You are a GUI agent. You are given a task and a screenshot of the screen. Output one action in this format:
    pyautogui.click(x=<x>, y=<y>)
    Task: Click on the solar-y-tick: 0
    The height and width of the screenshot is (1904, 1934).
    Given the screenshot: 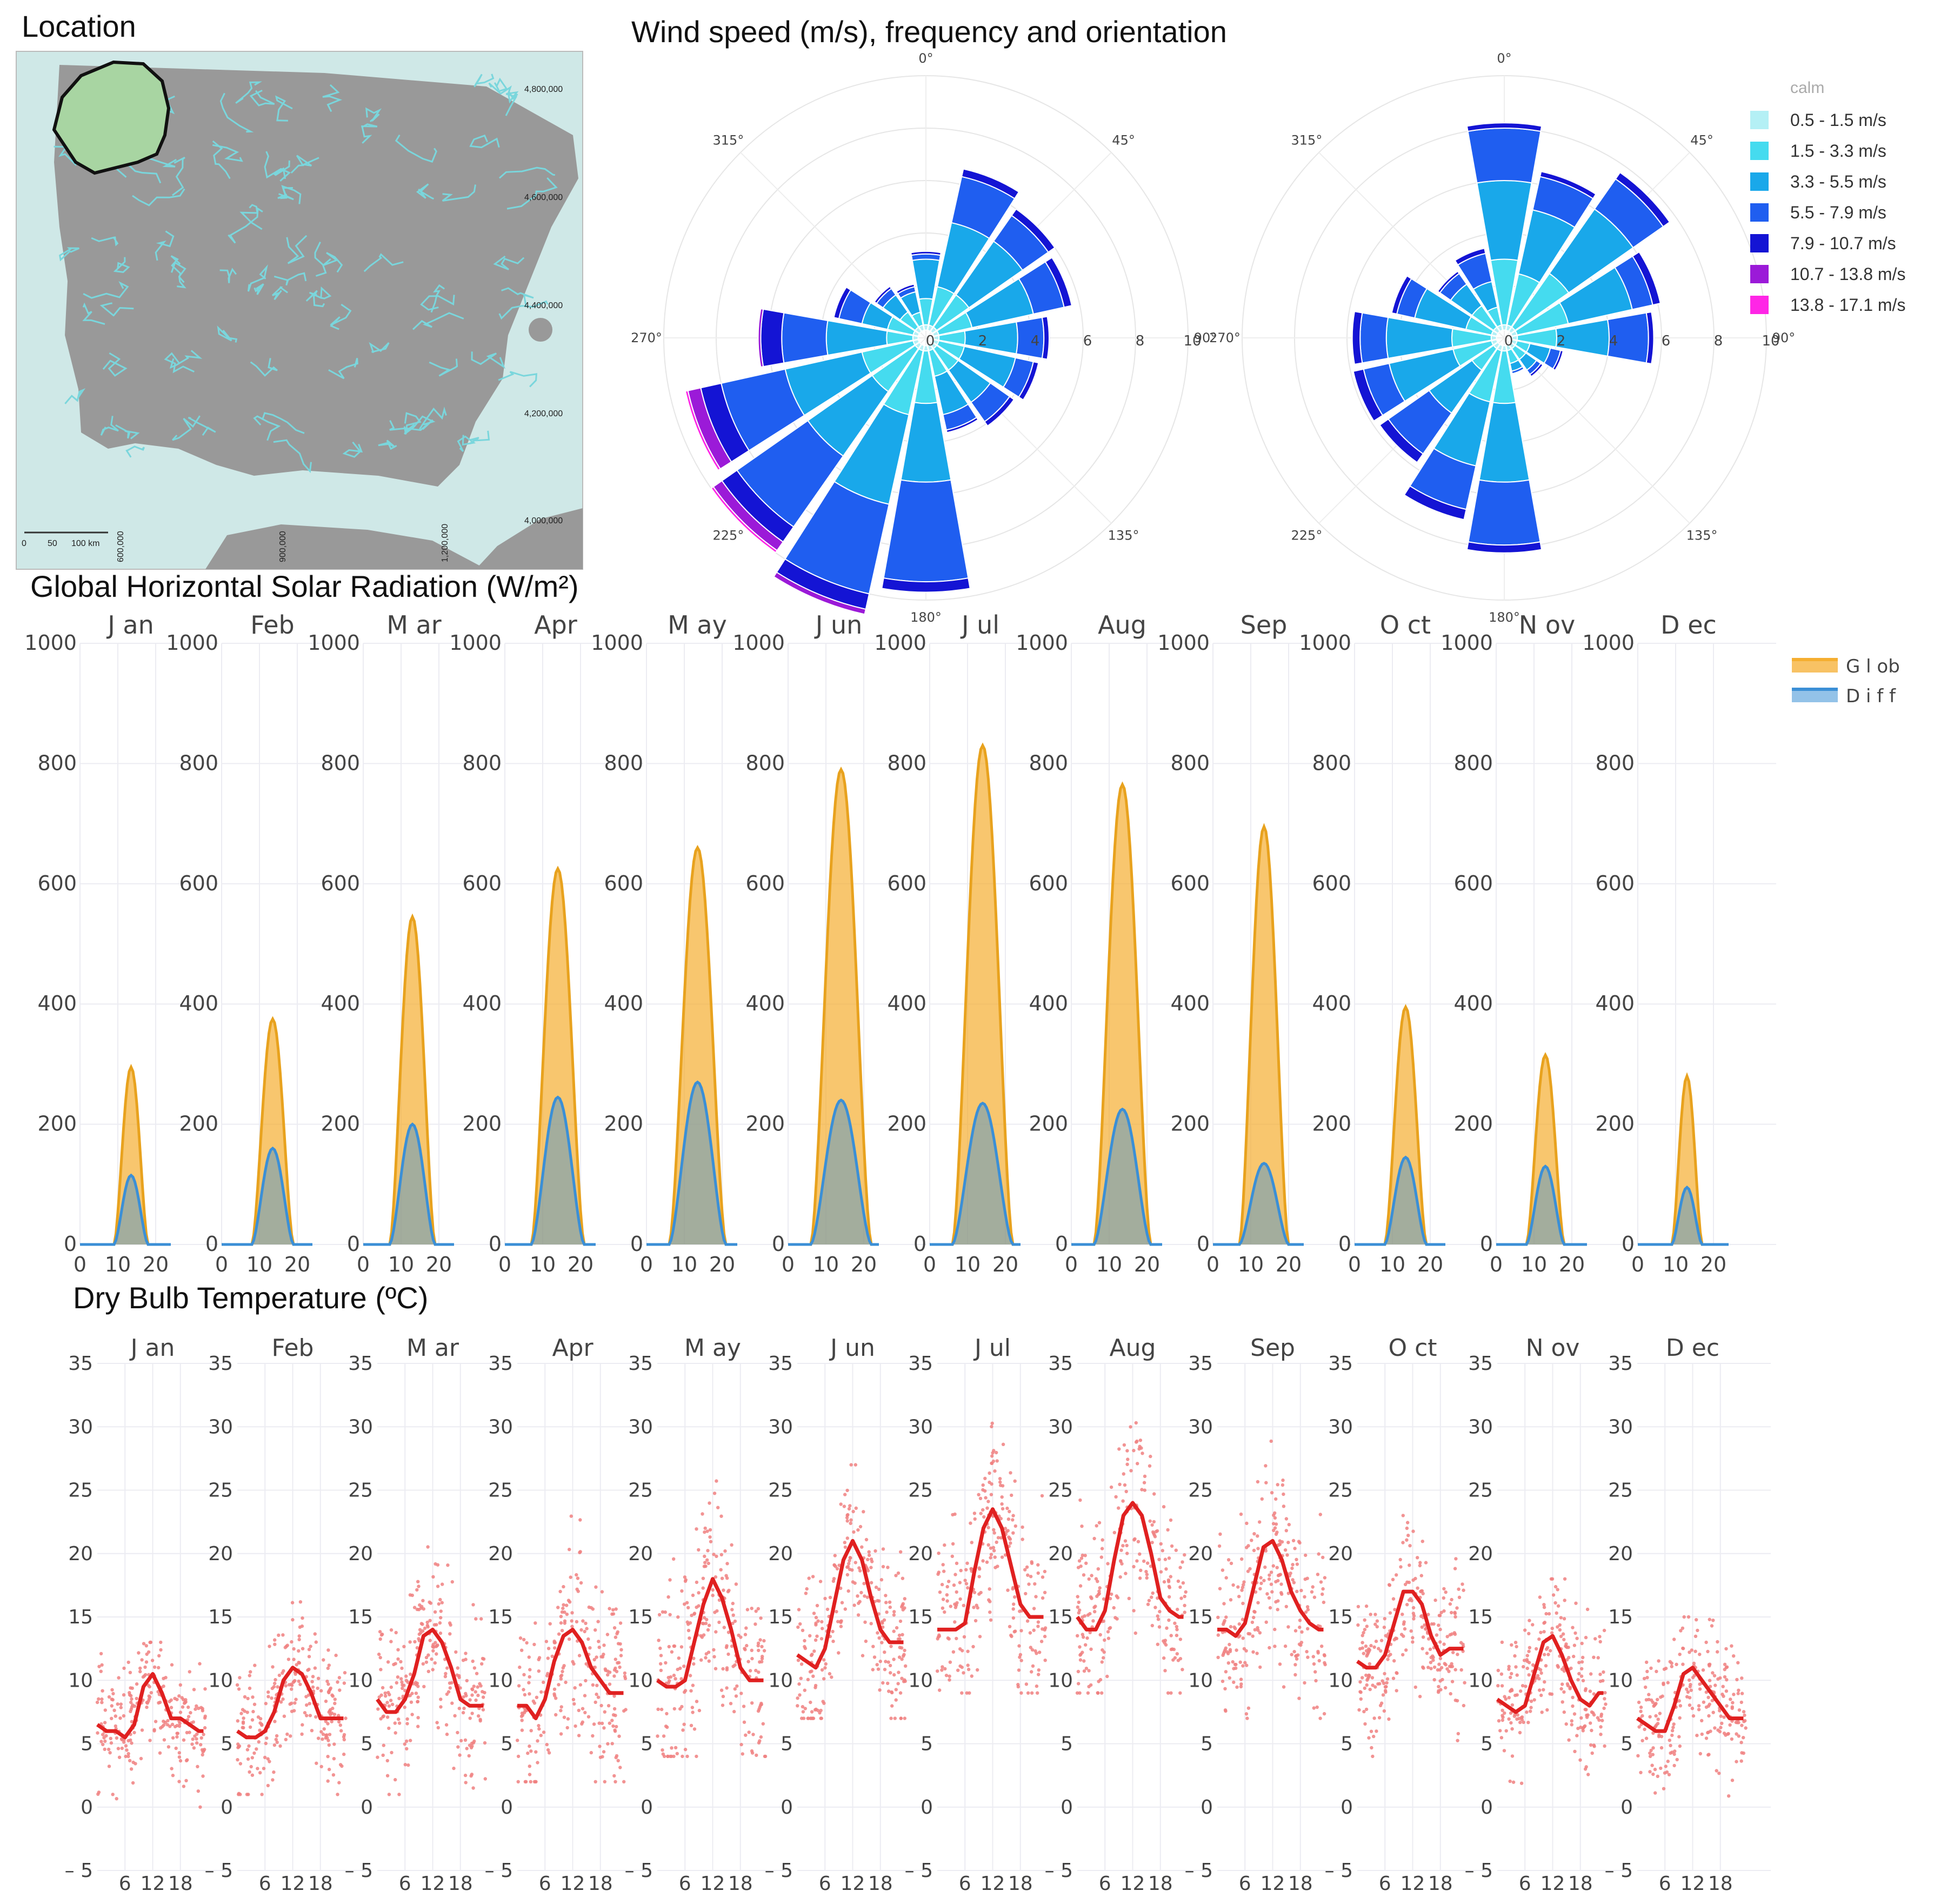 What is the action you would take?
    pyautogui.click(x=212, y=1244)
    